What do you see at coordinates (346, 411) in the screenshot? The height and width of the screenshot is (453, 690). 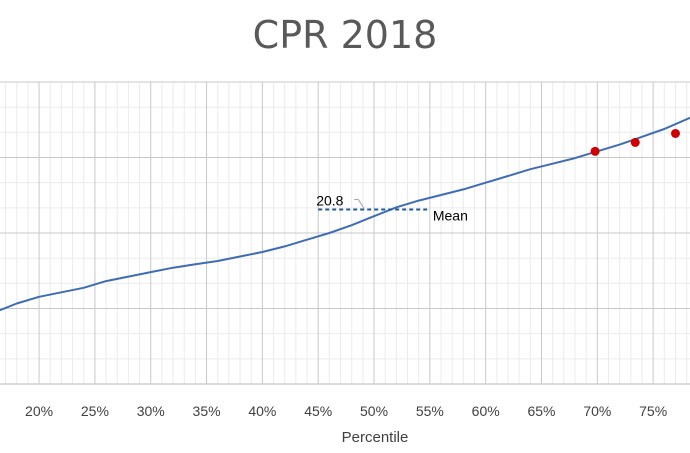 I see `x-tick-labels: 15%20%25%30%35%40%45%50%55%60%65%70%75%` at bounding box center [346, 411].